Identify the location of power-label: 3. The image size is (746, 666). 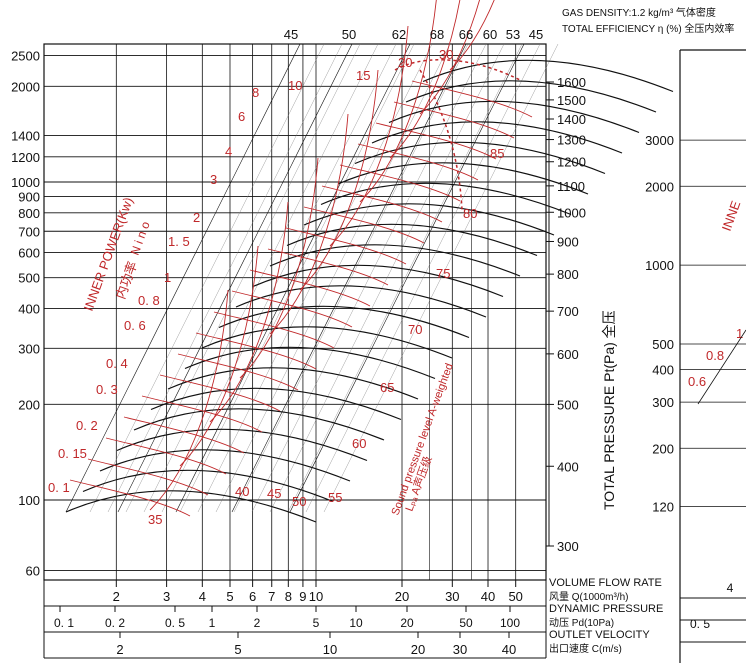
(213, 179).